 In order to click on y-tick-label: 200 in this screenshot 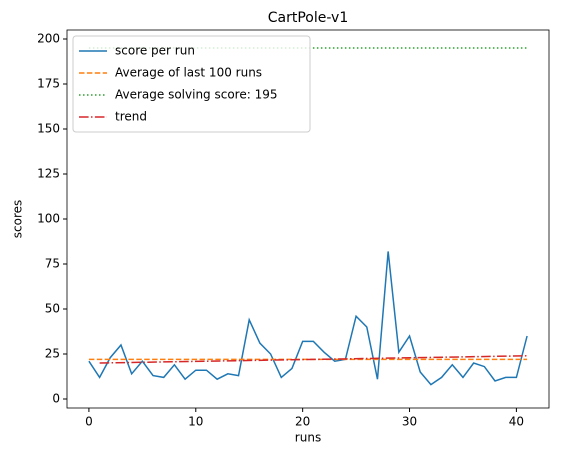, I will do `click(48, 39)`.